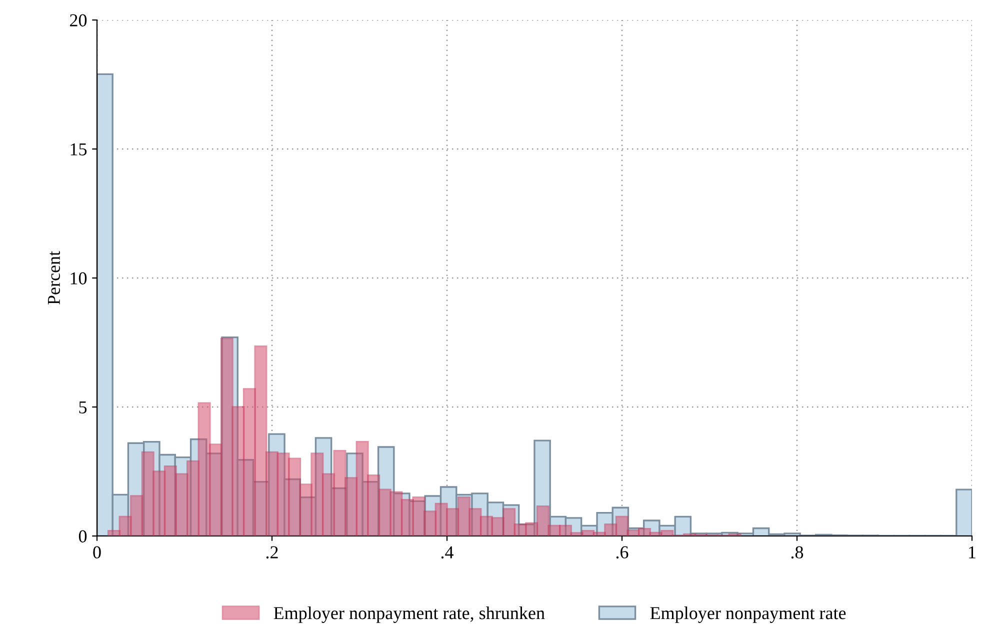  Describe the element at coordinates (82, 536) in the screenshot. I see `y-tick-label: 0` at that location.